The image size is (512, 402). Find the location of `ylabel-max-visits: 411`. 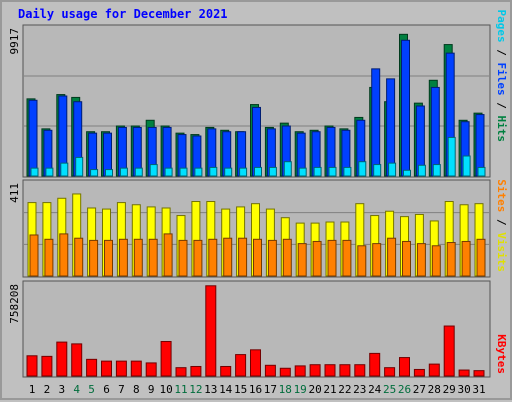

ylabel-max-visits: 411 is located at coordinates (14, 193).